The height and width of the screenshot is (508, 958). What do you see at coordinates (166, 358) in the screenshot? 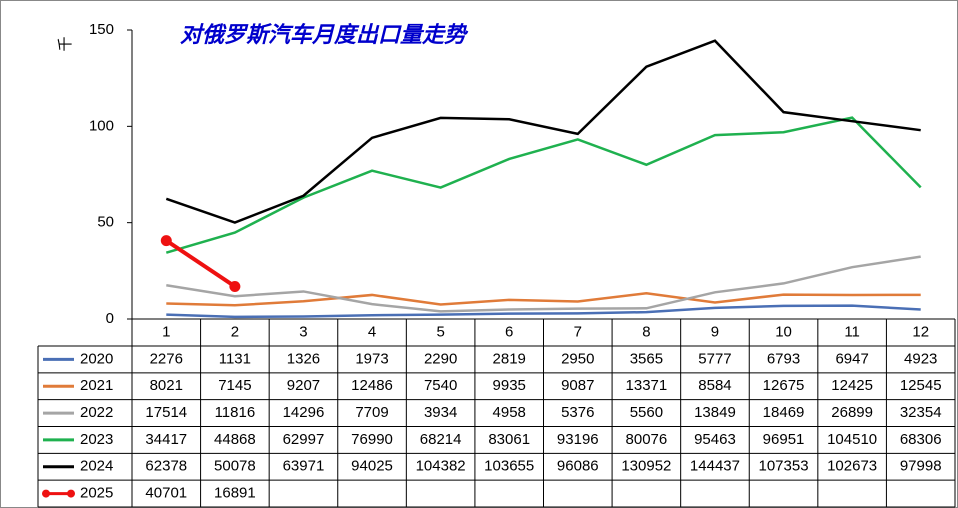
I see `table-cell: 2276` at bounding box center [166, 358].